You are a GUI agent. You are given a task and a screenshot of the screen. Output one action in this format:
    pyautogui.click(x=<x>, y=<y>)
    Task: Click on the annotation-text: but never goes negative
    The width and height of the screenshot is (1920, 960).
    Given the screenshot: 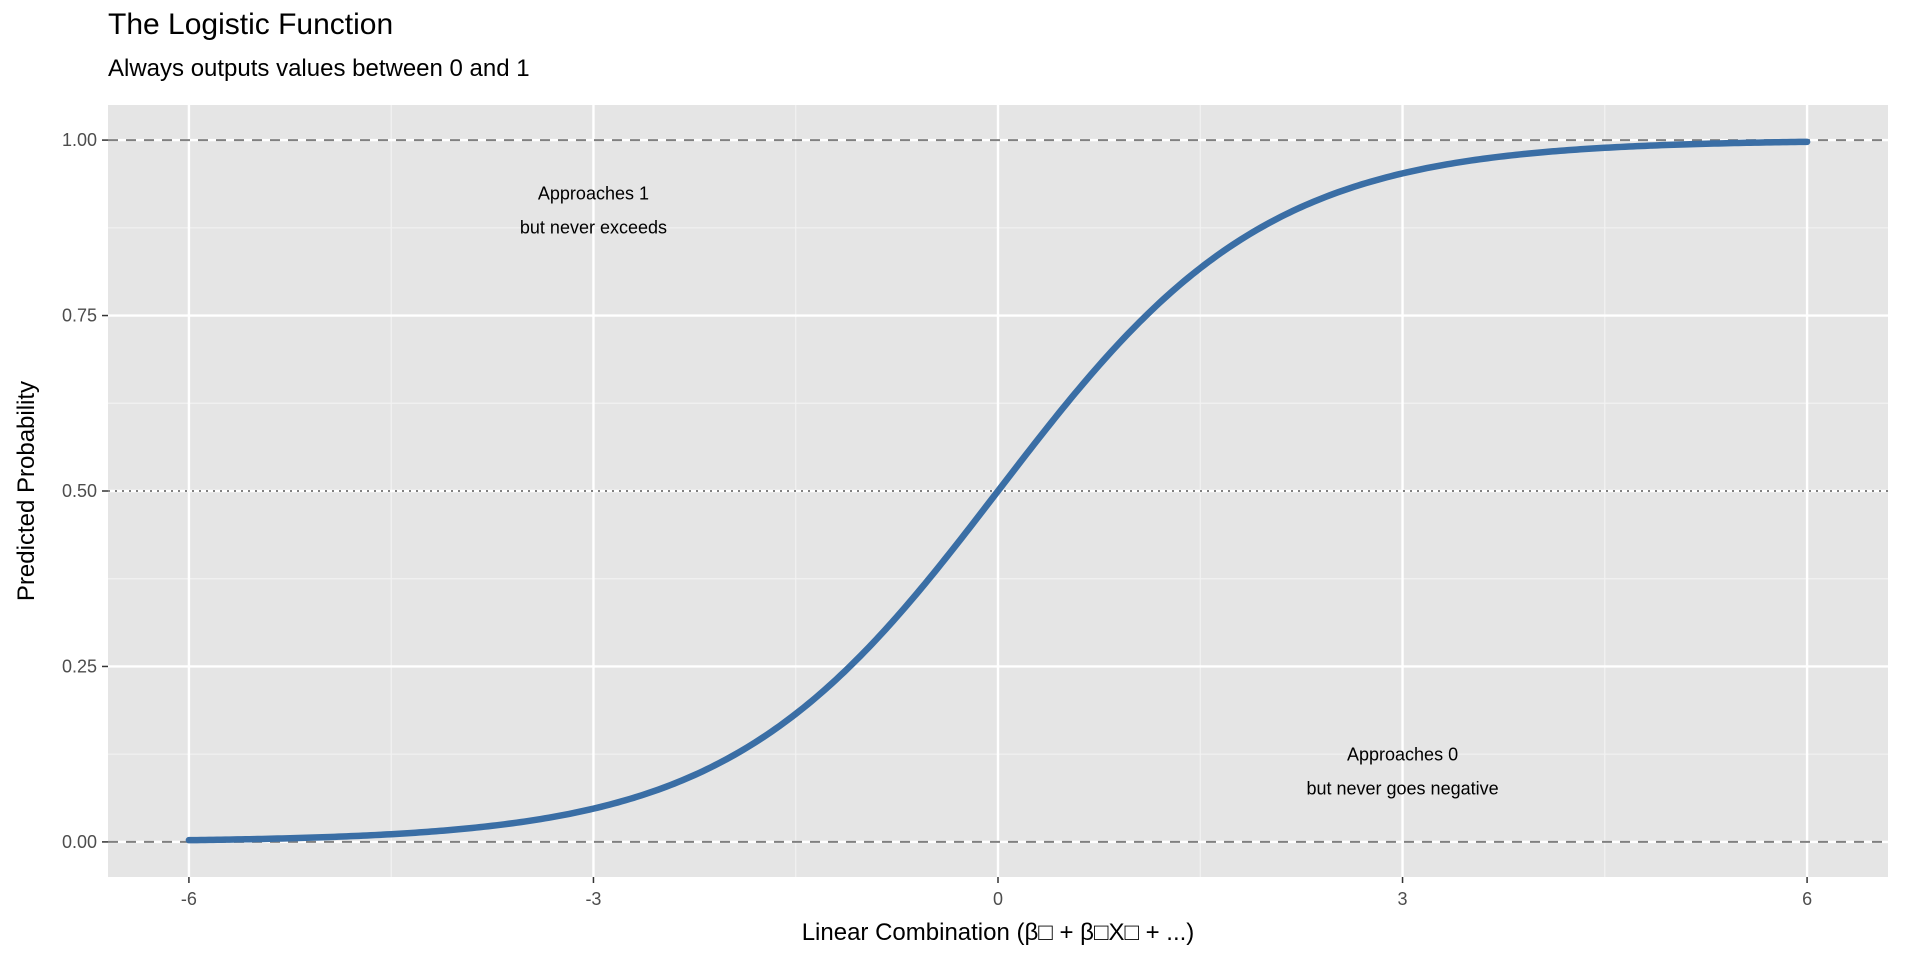 What is the action you would take?
    pyautogui.click(x=1402, y=789)
    